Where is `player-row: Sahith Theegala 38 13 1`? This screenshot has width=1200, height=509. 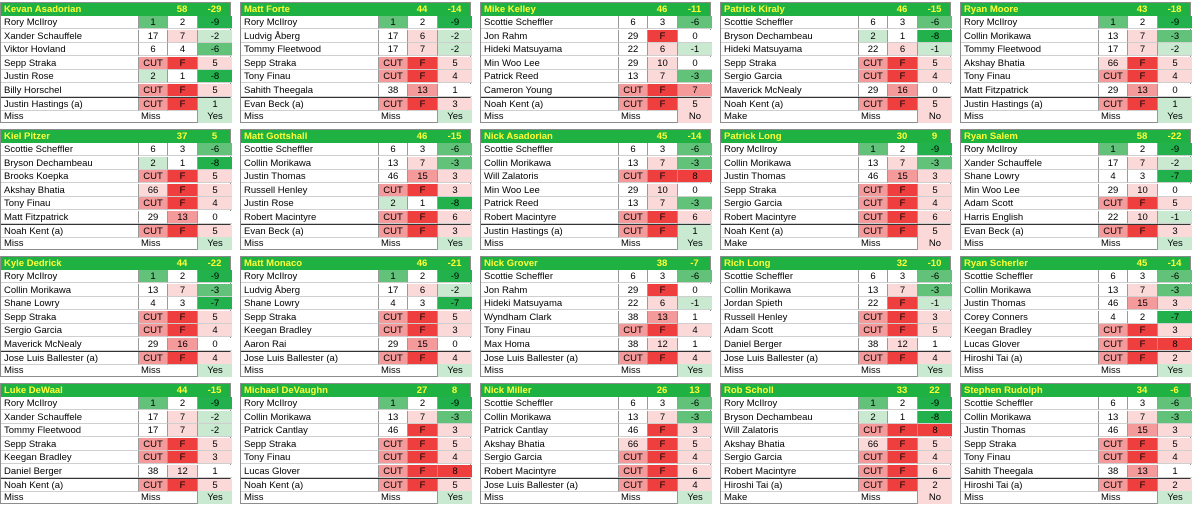
player-row: Sahith Theegala 38 13 1 is located at coordinates (356, 90).